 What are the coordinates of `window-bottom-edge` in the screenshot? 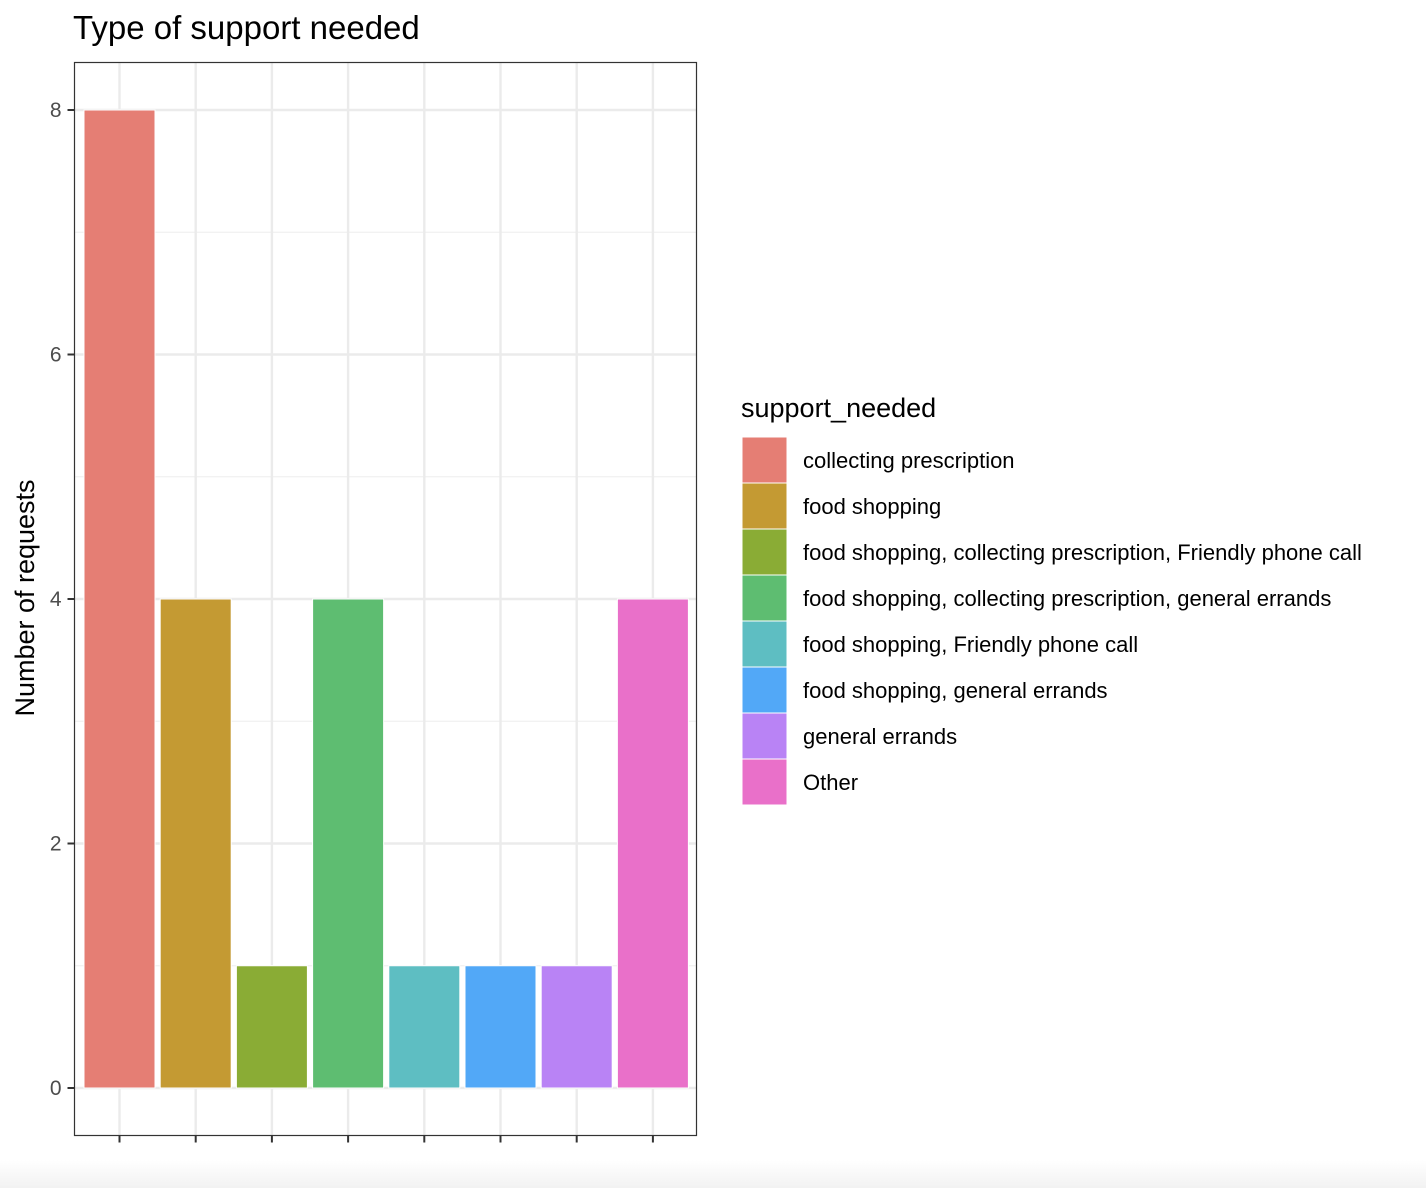 It's located at (713, 1174).